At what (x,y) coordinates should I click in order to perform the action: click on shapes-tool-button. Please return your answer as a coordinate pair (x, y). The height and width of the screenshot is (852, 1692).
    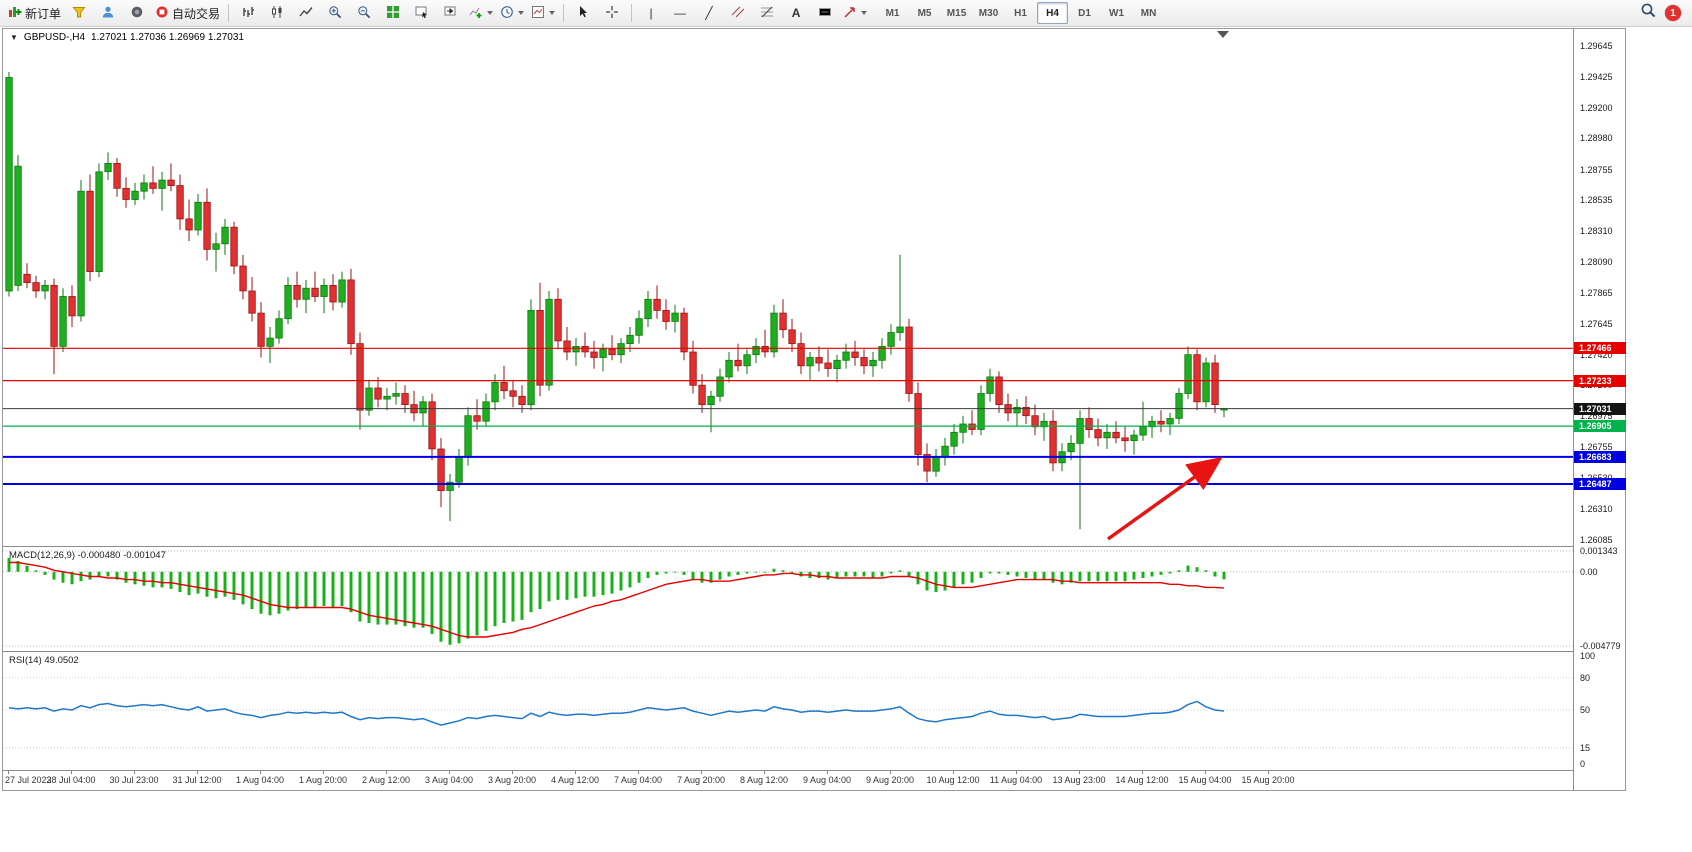
    Looking at the image, I should click on (855, 13).